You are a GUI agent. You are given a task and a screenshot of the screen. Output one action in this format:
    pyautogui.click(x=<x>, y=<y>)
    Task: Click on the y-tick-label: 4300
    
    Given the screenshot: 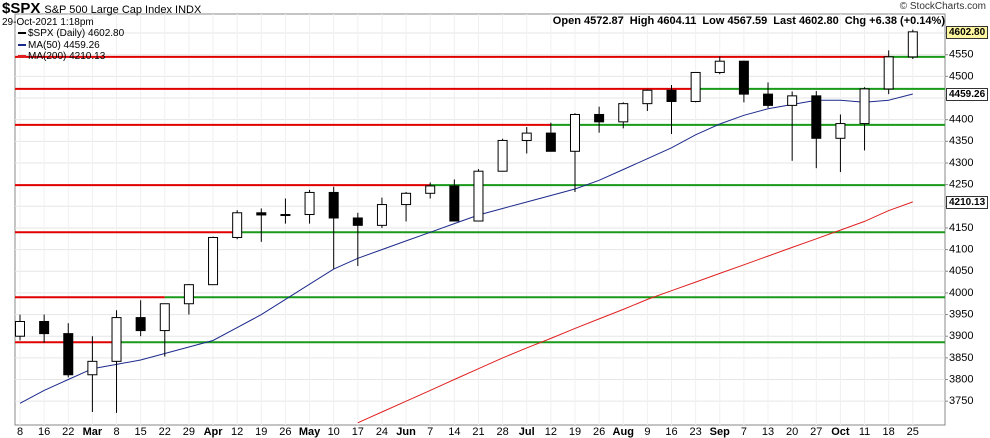 What is the action you would take?
    pyautogui.click(x=961, y=163)
    